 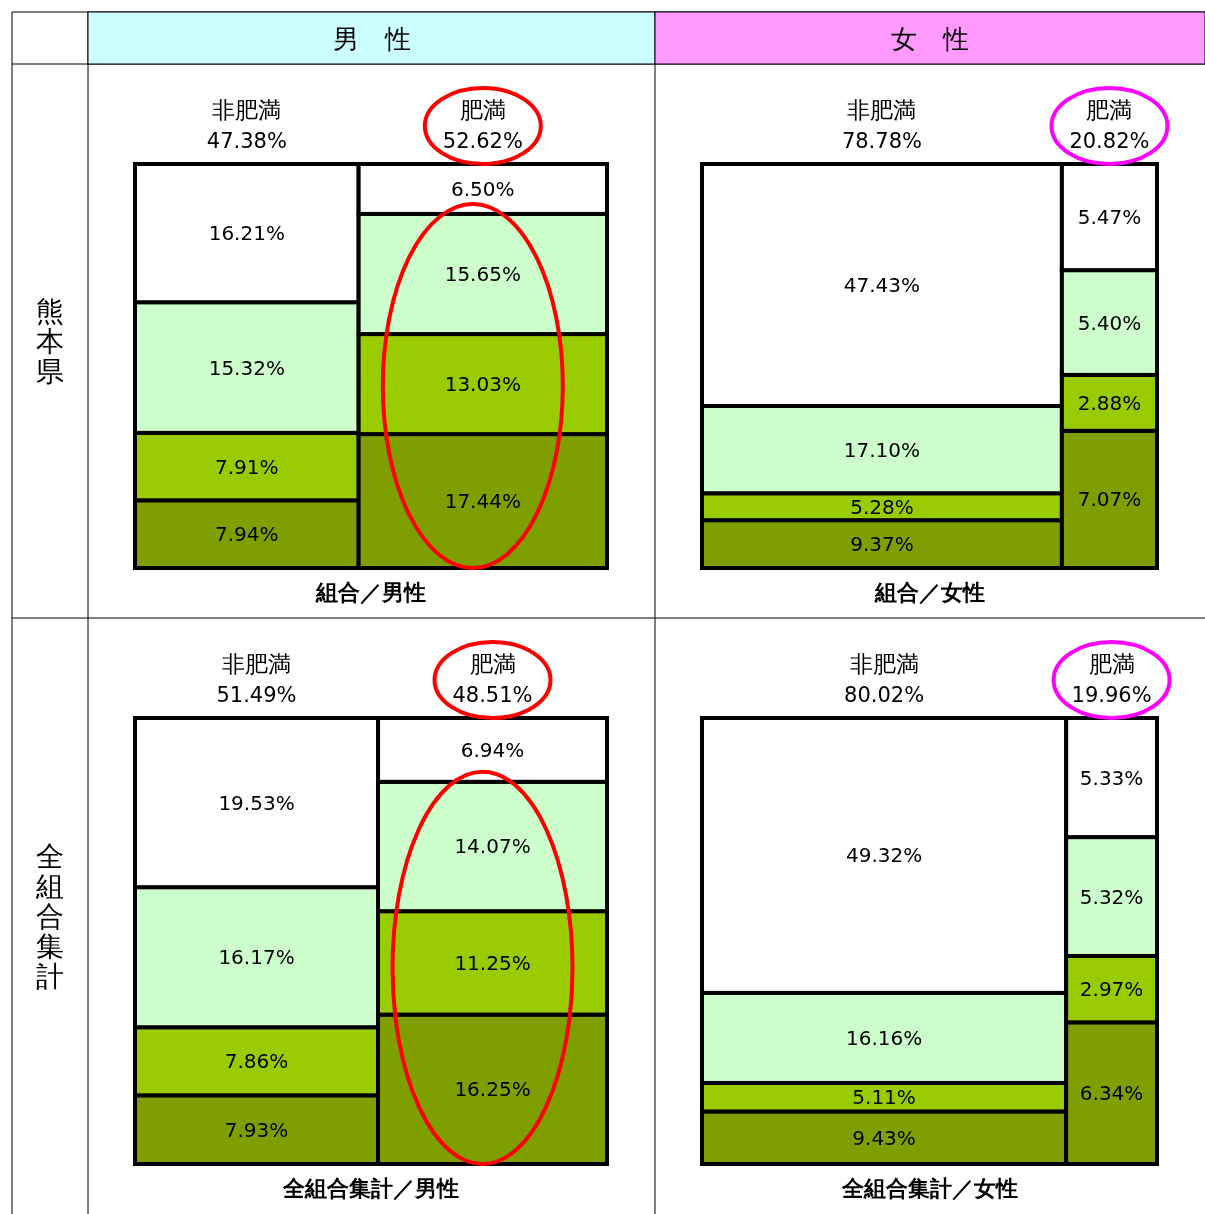 What do you see at coordinates (1109, 322) in the screenshot?
I see `data-label: 5.40%` at bounding box center [1109, 322].